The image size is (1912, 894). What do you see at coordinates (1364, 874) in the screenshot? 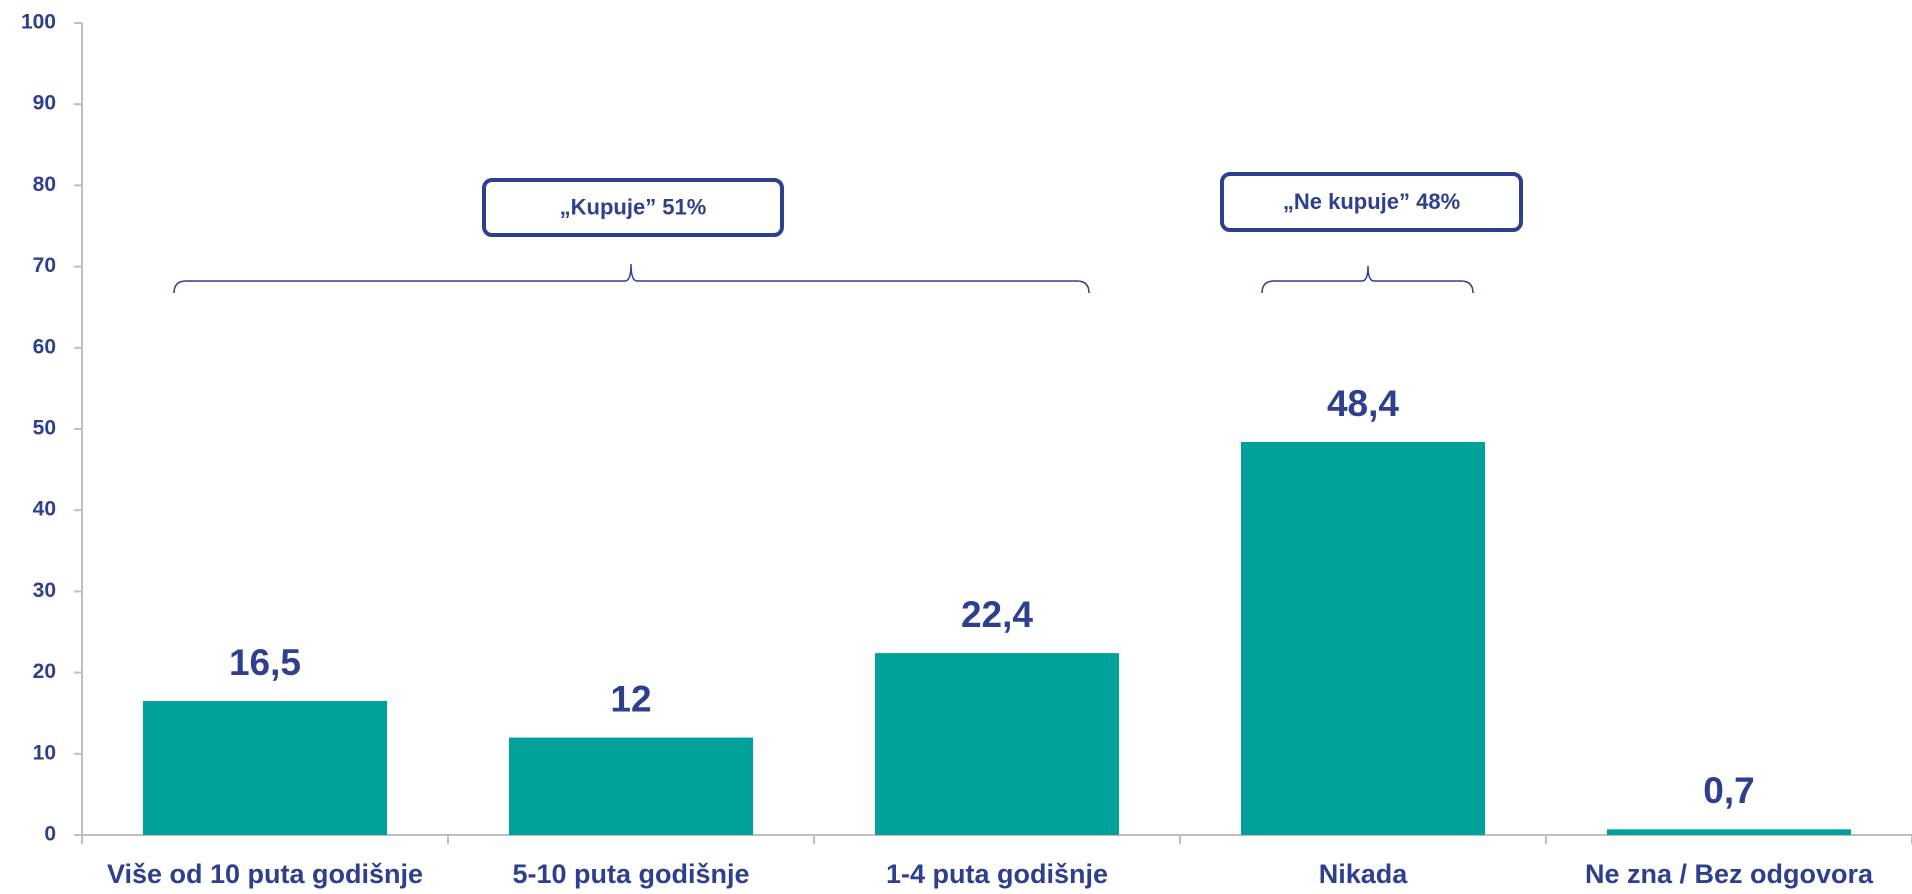
I see `x-tick-label: Nikada` at bounding box center [1364, 874].